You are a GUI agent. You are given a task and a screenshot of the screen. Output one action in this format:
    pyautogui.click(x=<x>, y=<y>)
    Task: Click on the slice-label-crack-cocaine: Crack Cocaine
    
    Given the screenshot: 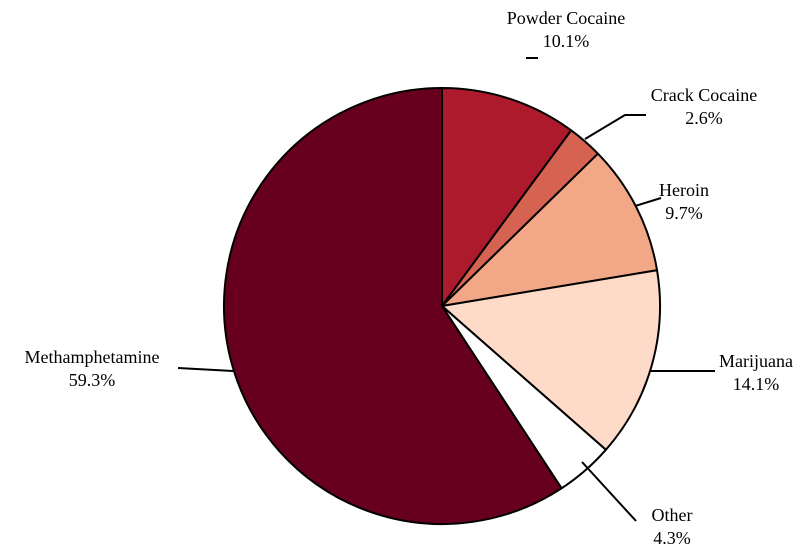 What is the action you would take?
    pyautogui.click(x=704, y=95)
    